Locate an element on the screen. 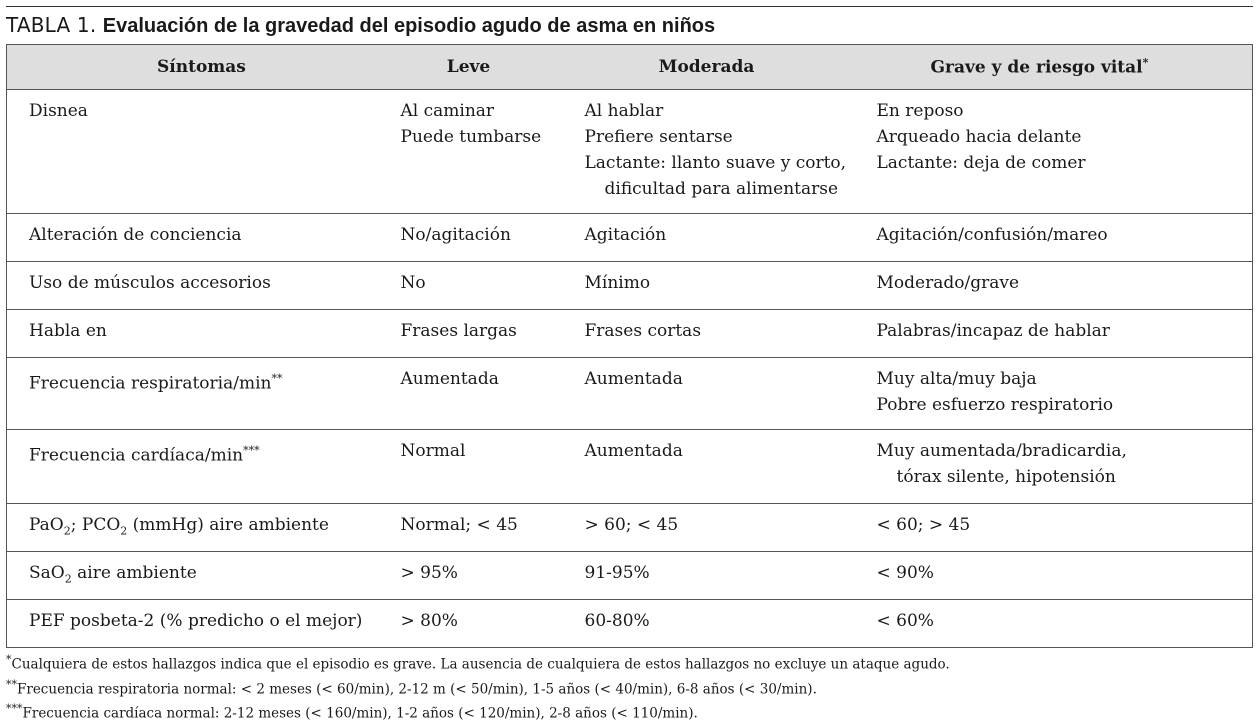 The image size is (1259, 724). cell-text: SaO is located at coordinates (47, 573).